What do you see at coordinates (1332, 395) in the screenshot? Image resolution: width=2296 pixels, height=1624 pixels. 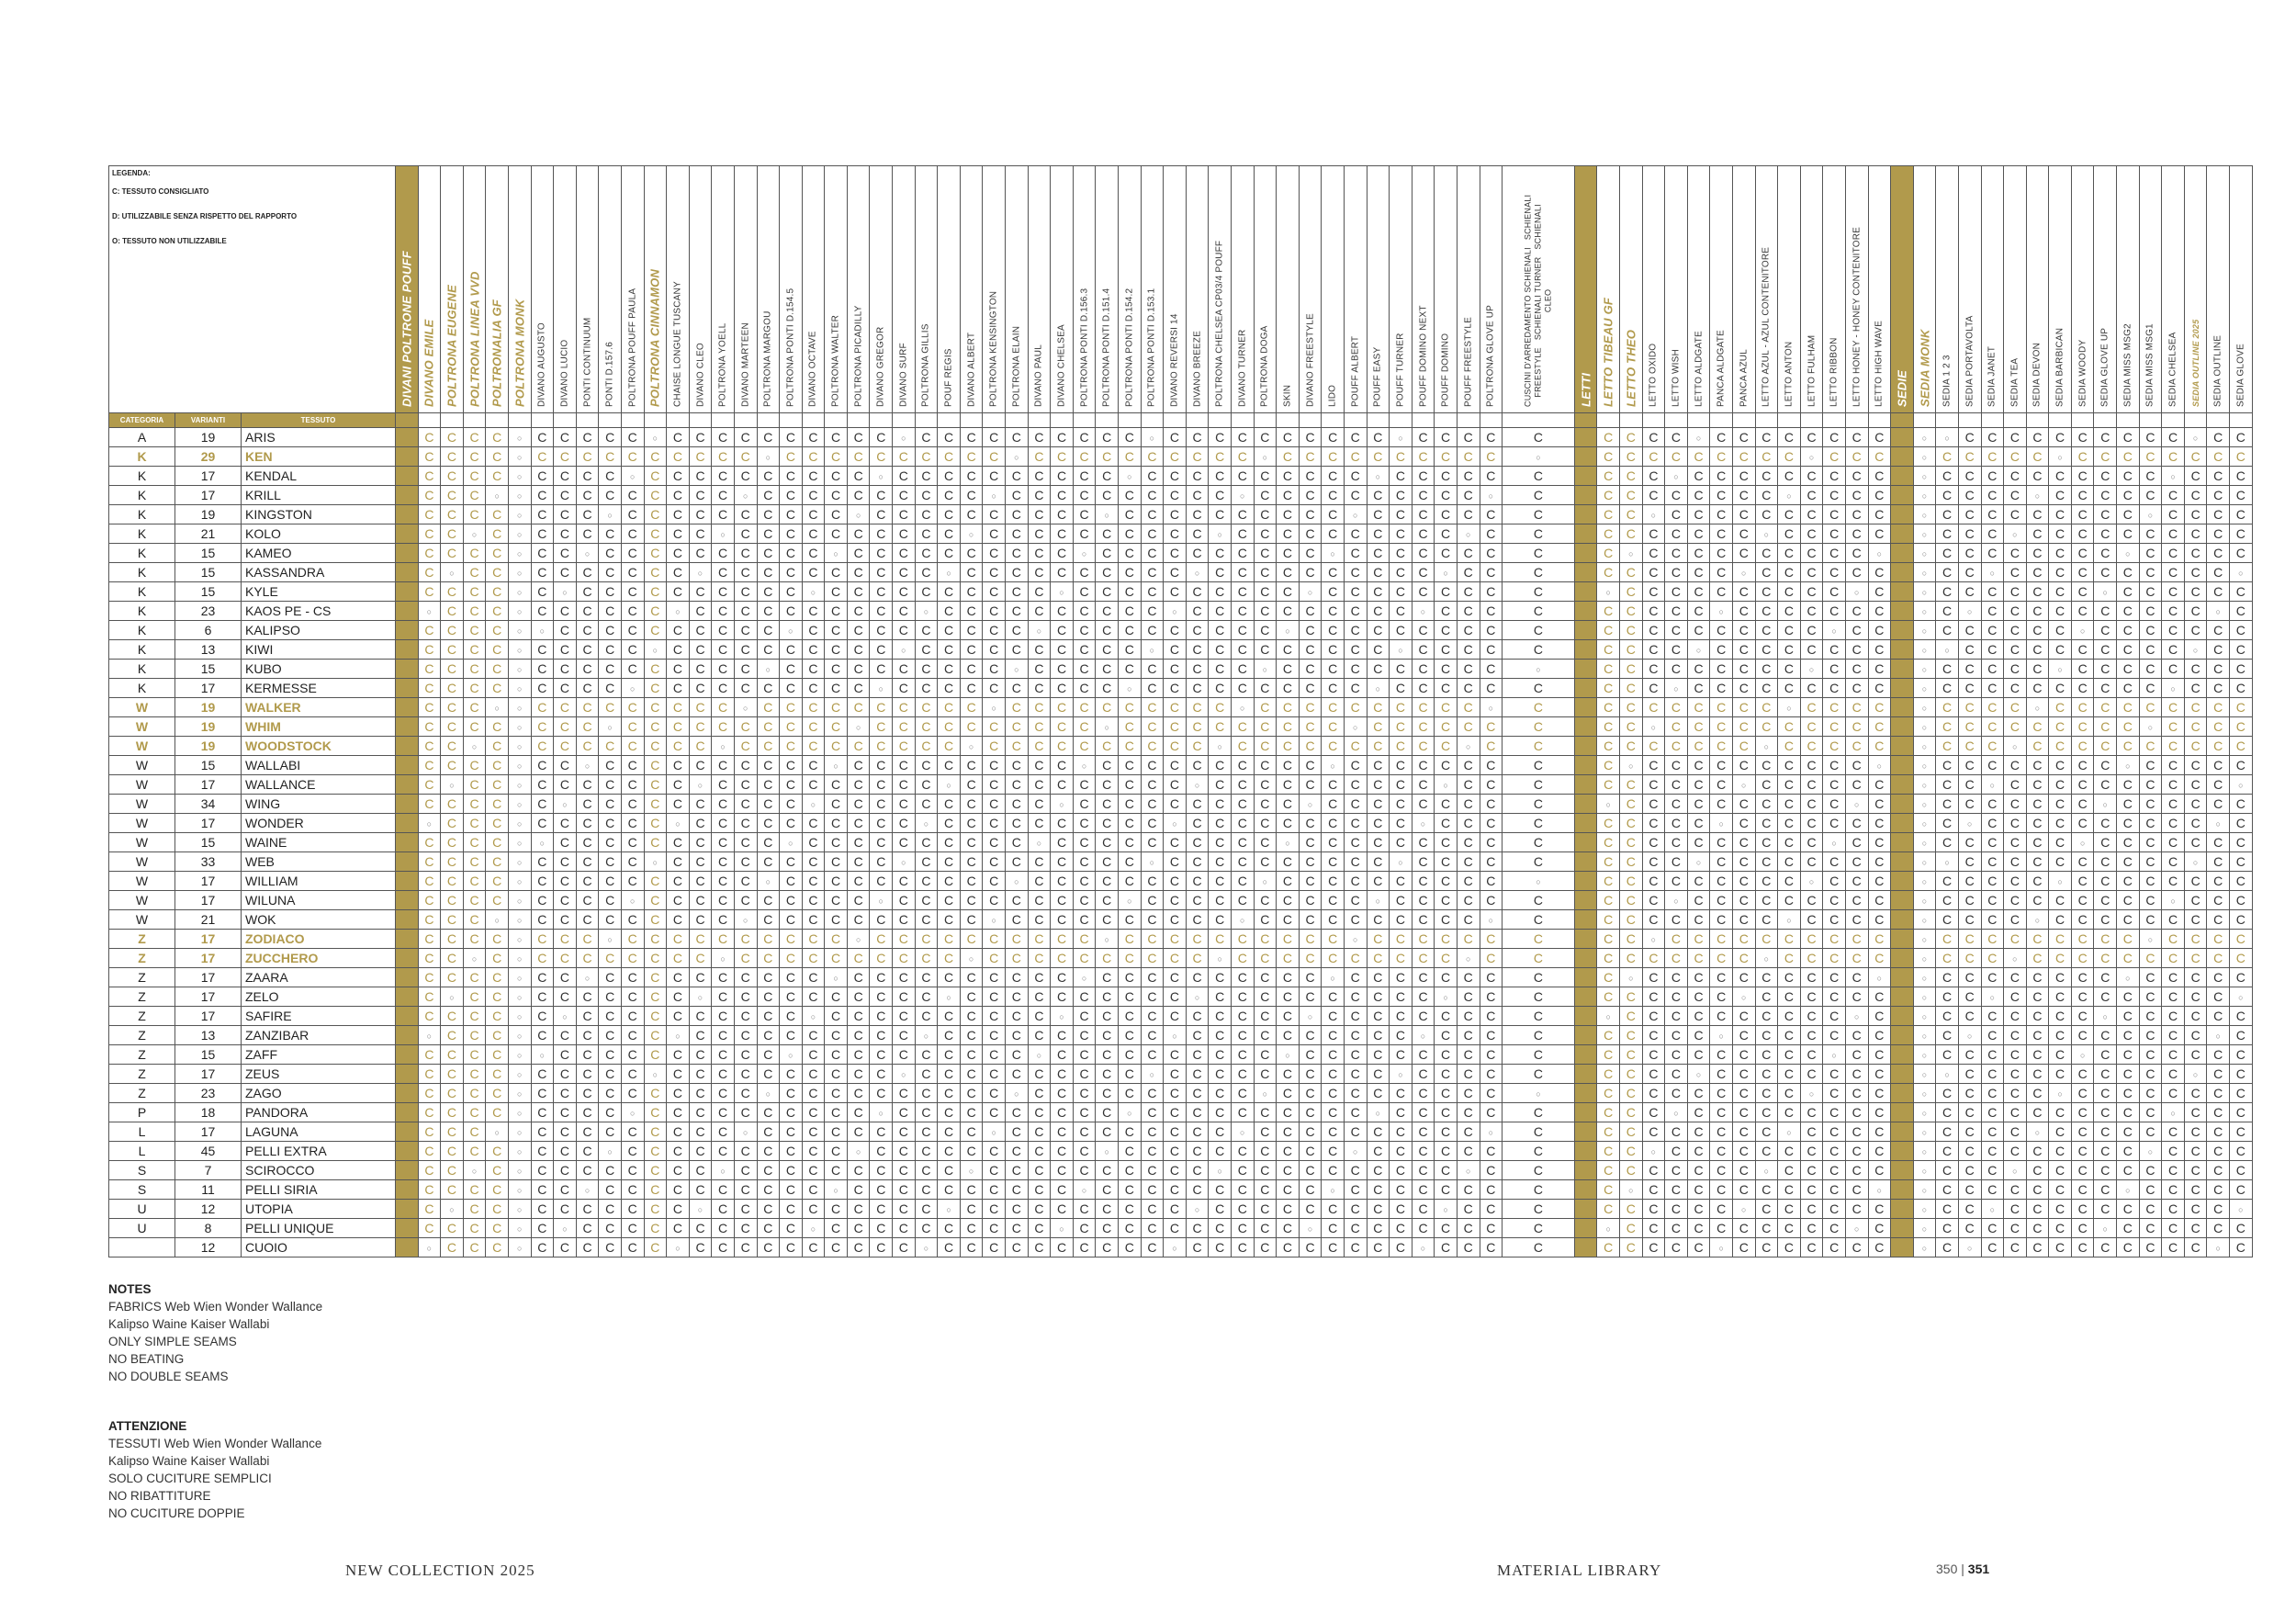 I see `column-label: LIDO` at bounding box center [1332, 395].